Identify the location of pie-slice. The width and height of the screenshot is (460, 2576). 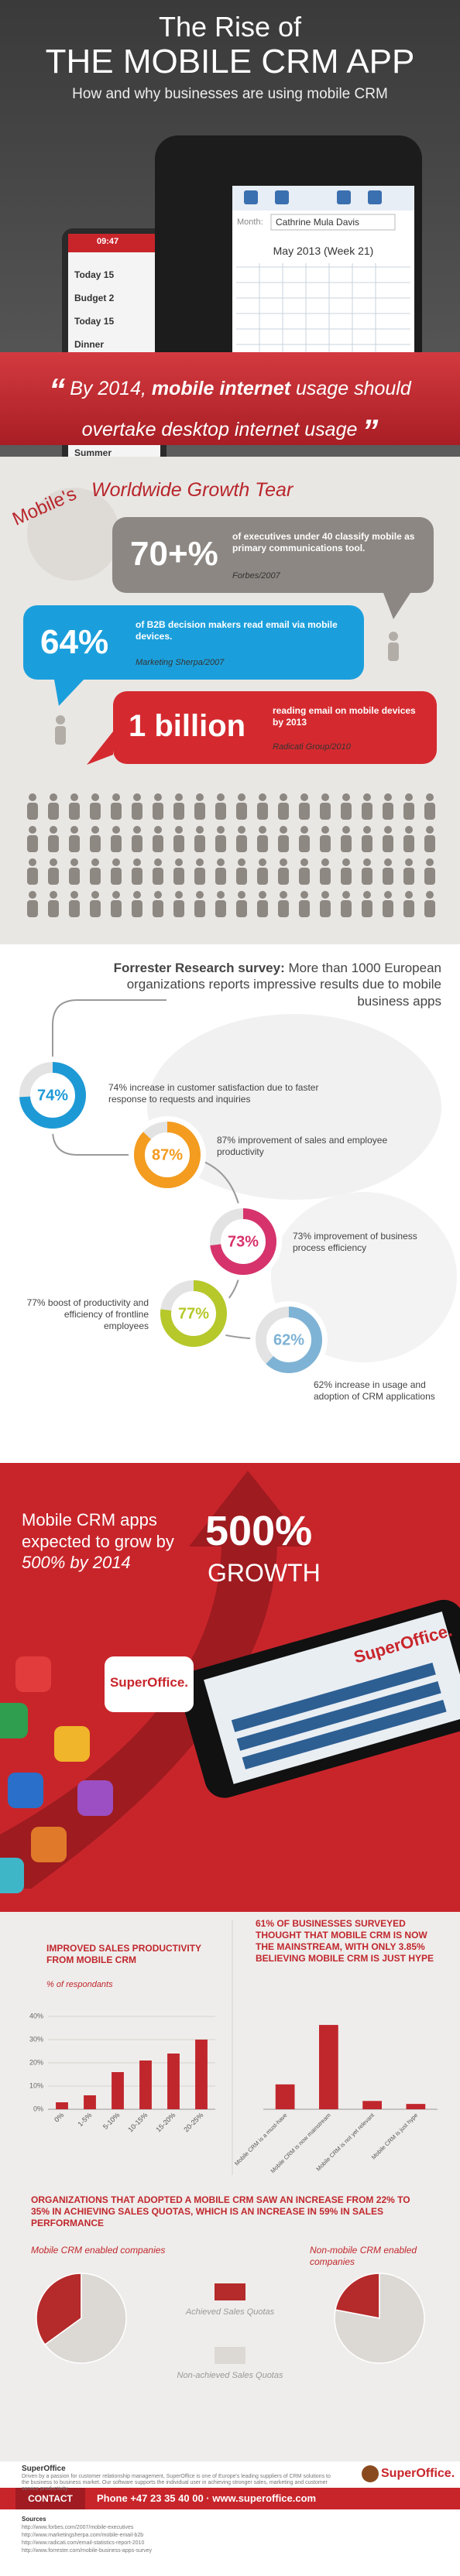
(358, 2296).